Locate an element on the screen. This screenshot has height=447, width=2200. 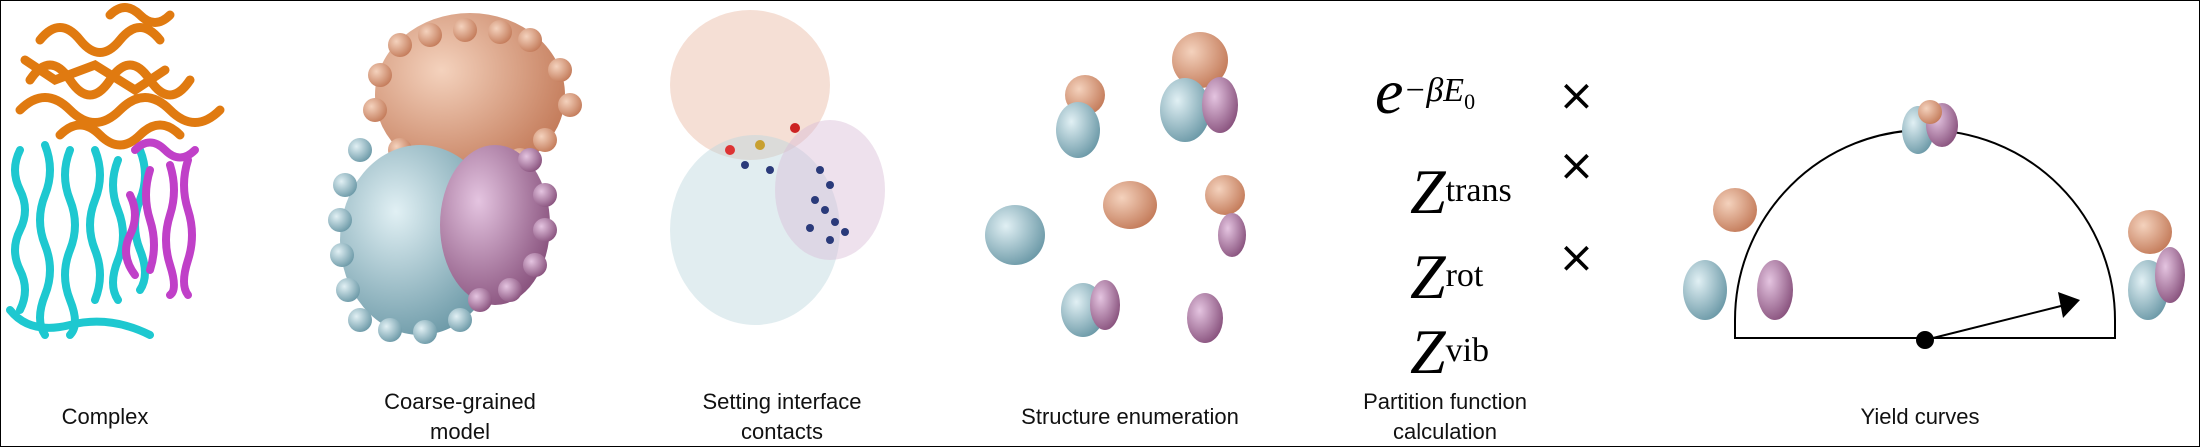
term3-base: Z is located at coordinates (1428, 276).